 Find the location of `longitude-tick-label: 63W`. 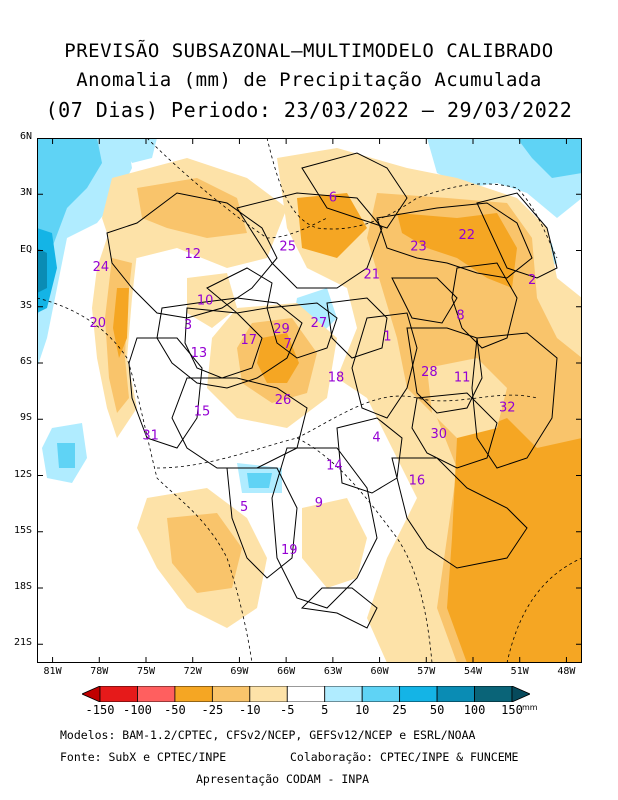

longitude-tick-label: 63W is located at coordinates (332, 671).